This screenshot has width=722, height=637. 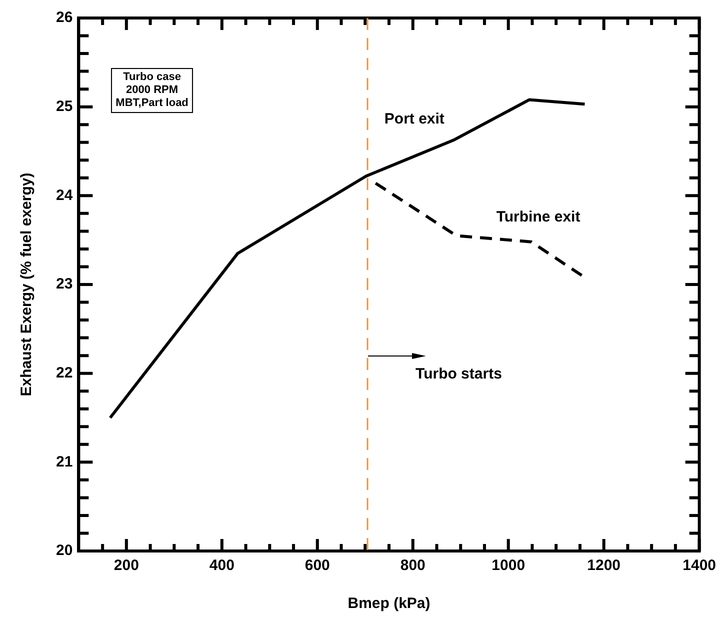 What do you see at coordinates (64, 17) in the screenshot?
I see `y-tick-label: 26` at bounding box center [64, 17].